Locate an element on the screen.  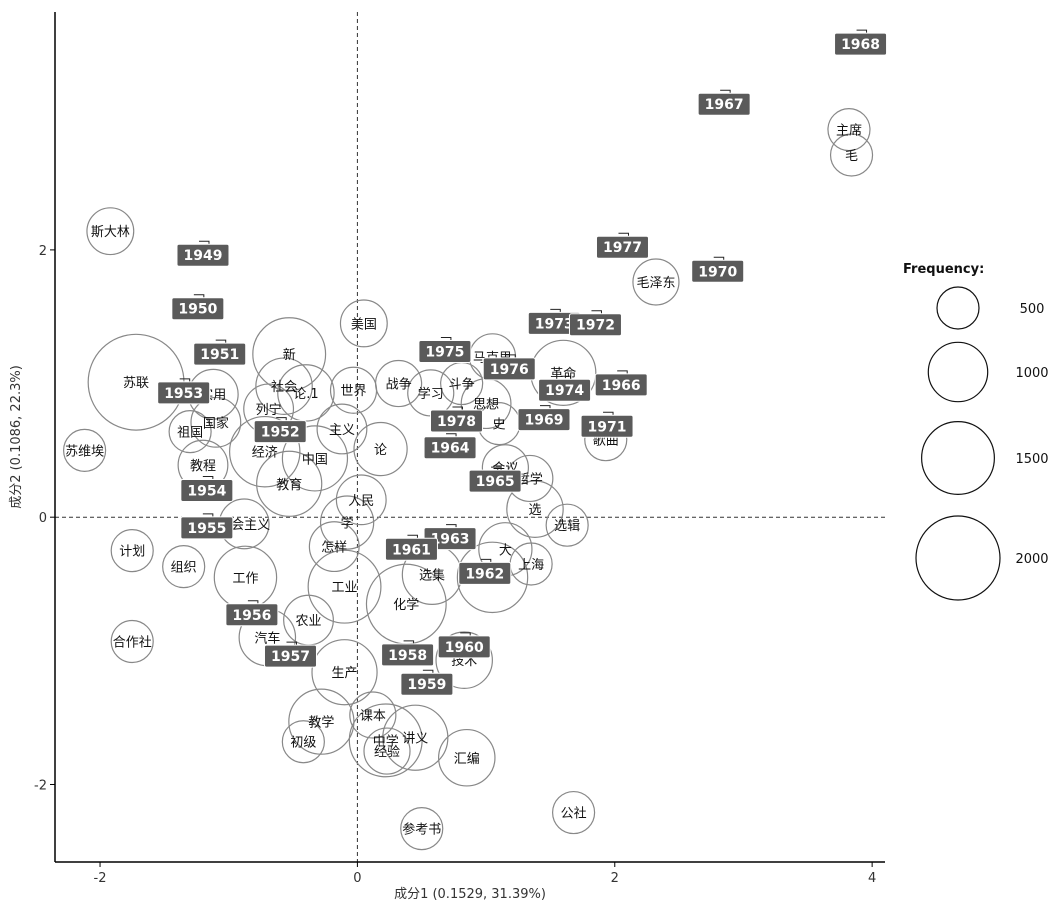
word-label: 合作社 is located at coordinates (132, 642).